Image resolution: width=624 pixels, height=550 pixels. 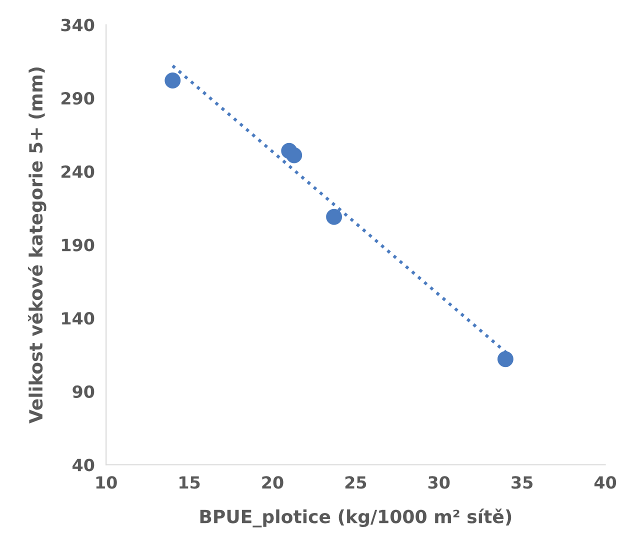 What do you see at coordinates (78, 171) in the screenshot?
I see `y-tick-label: 240` at bounding box center [78, 171].